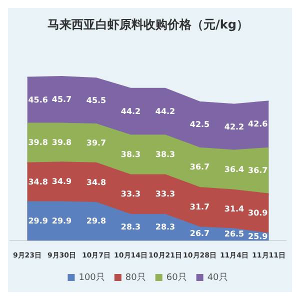  I want to click on data-label: 42.6, so click(258, 124).